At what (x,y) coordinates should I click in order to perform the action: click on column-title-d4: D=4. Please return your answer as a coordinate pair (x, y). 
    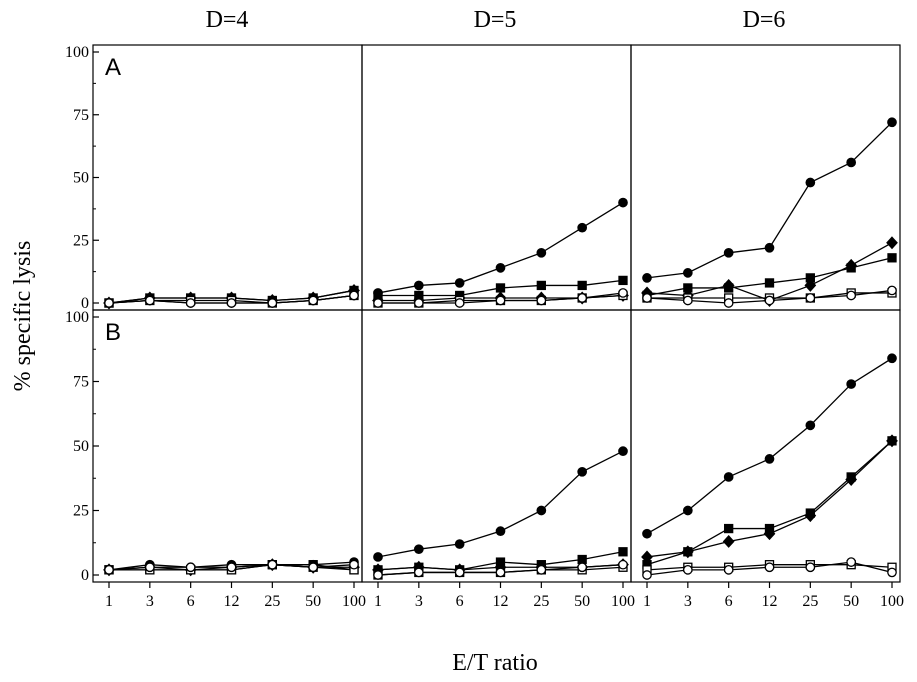
    Looking at the image, I should click on (227, 20).